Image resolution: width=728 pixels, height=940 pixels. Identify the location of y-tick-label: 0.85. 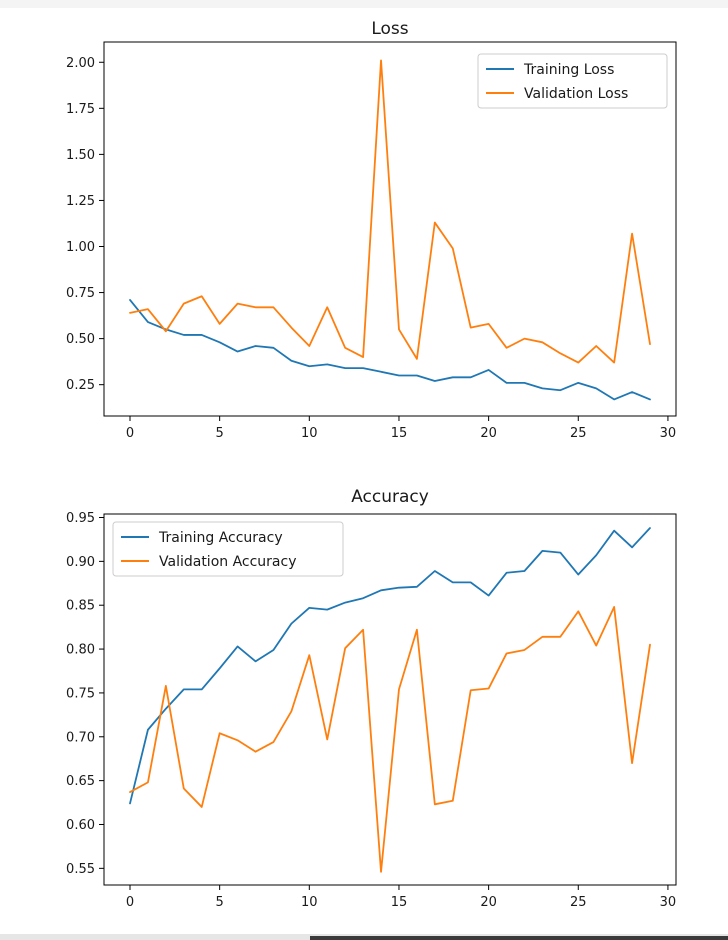
(80, 606).